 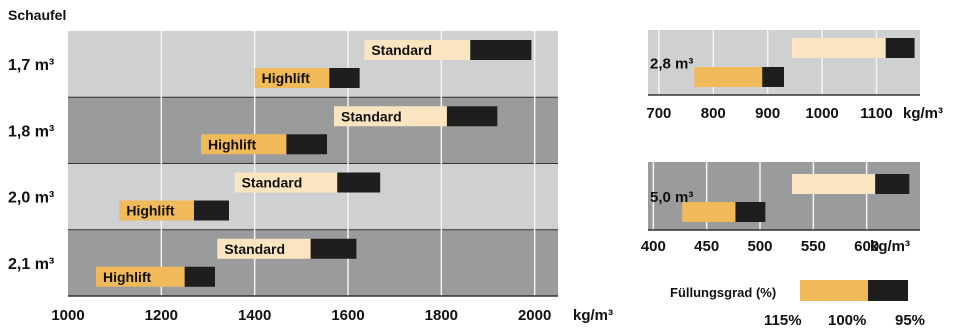 What do you see at coordinates (813, 246) in the screenshot?
I see `tick-label-550: 550` at bounding box center [813, 246].